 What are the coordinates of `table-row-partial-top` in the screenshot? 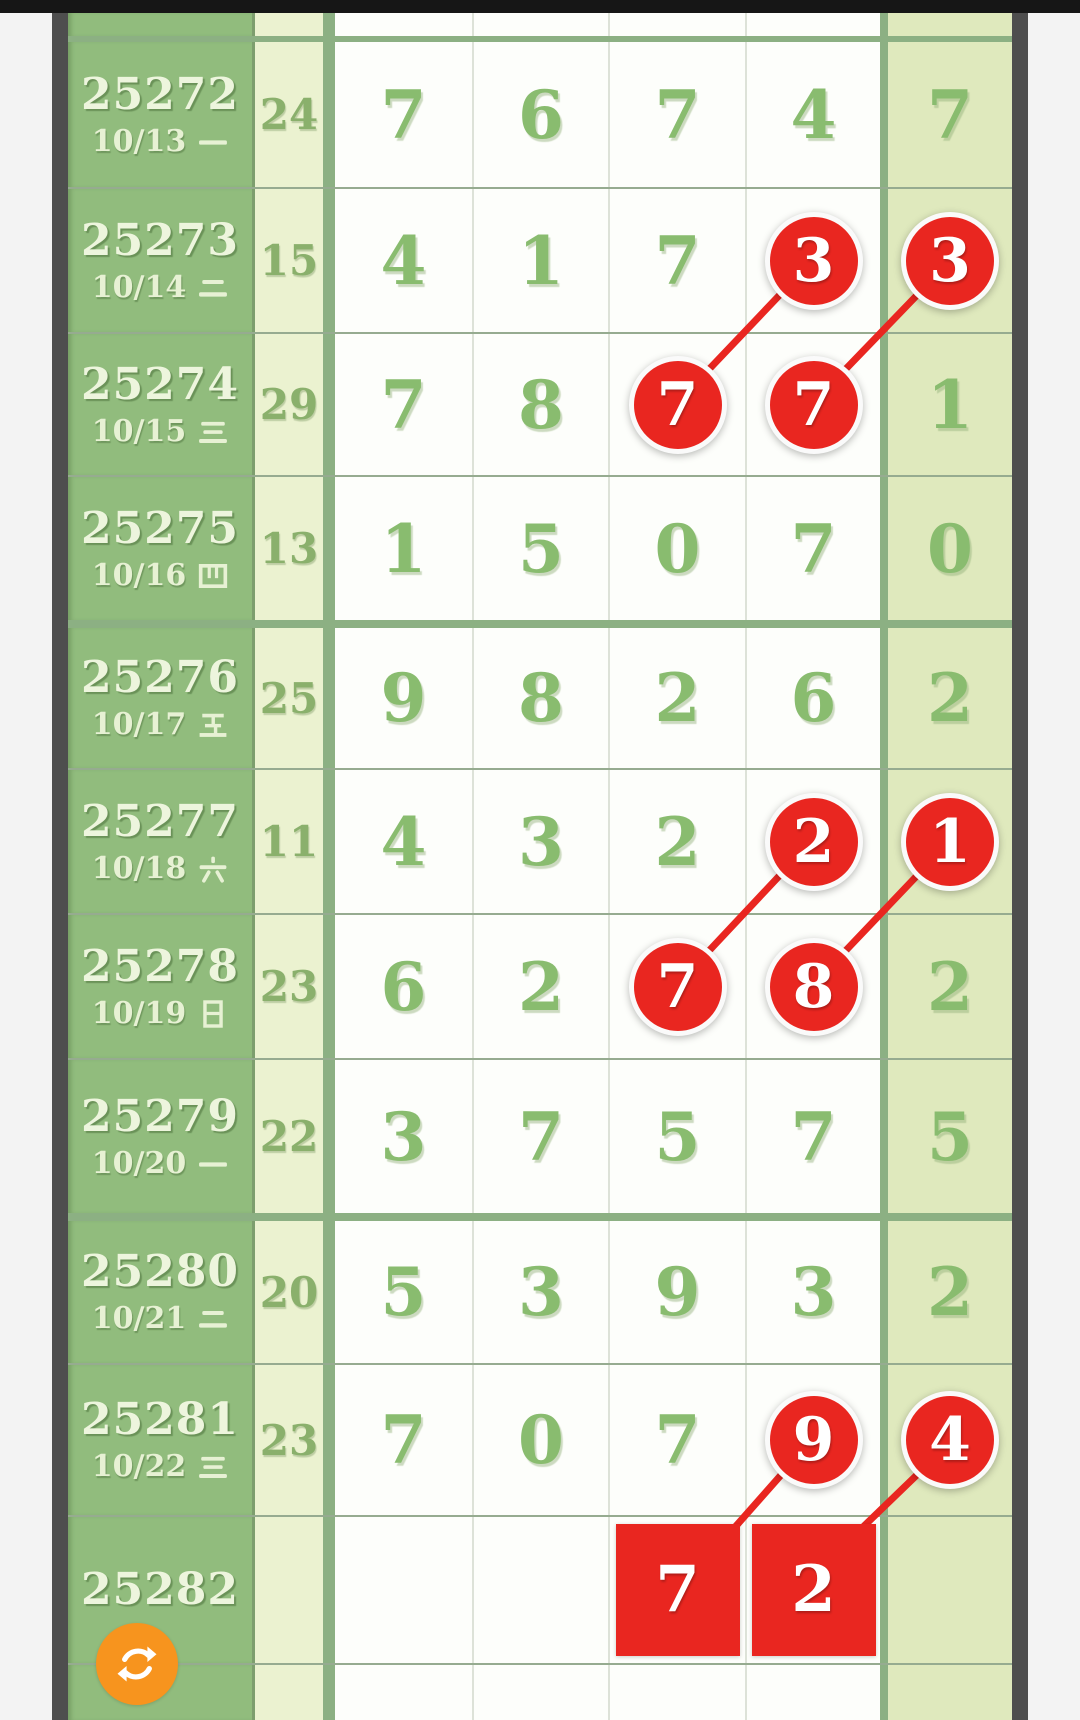 It's located at (540, 24).